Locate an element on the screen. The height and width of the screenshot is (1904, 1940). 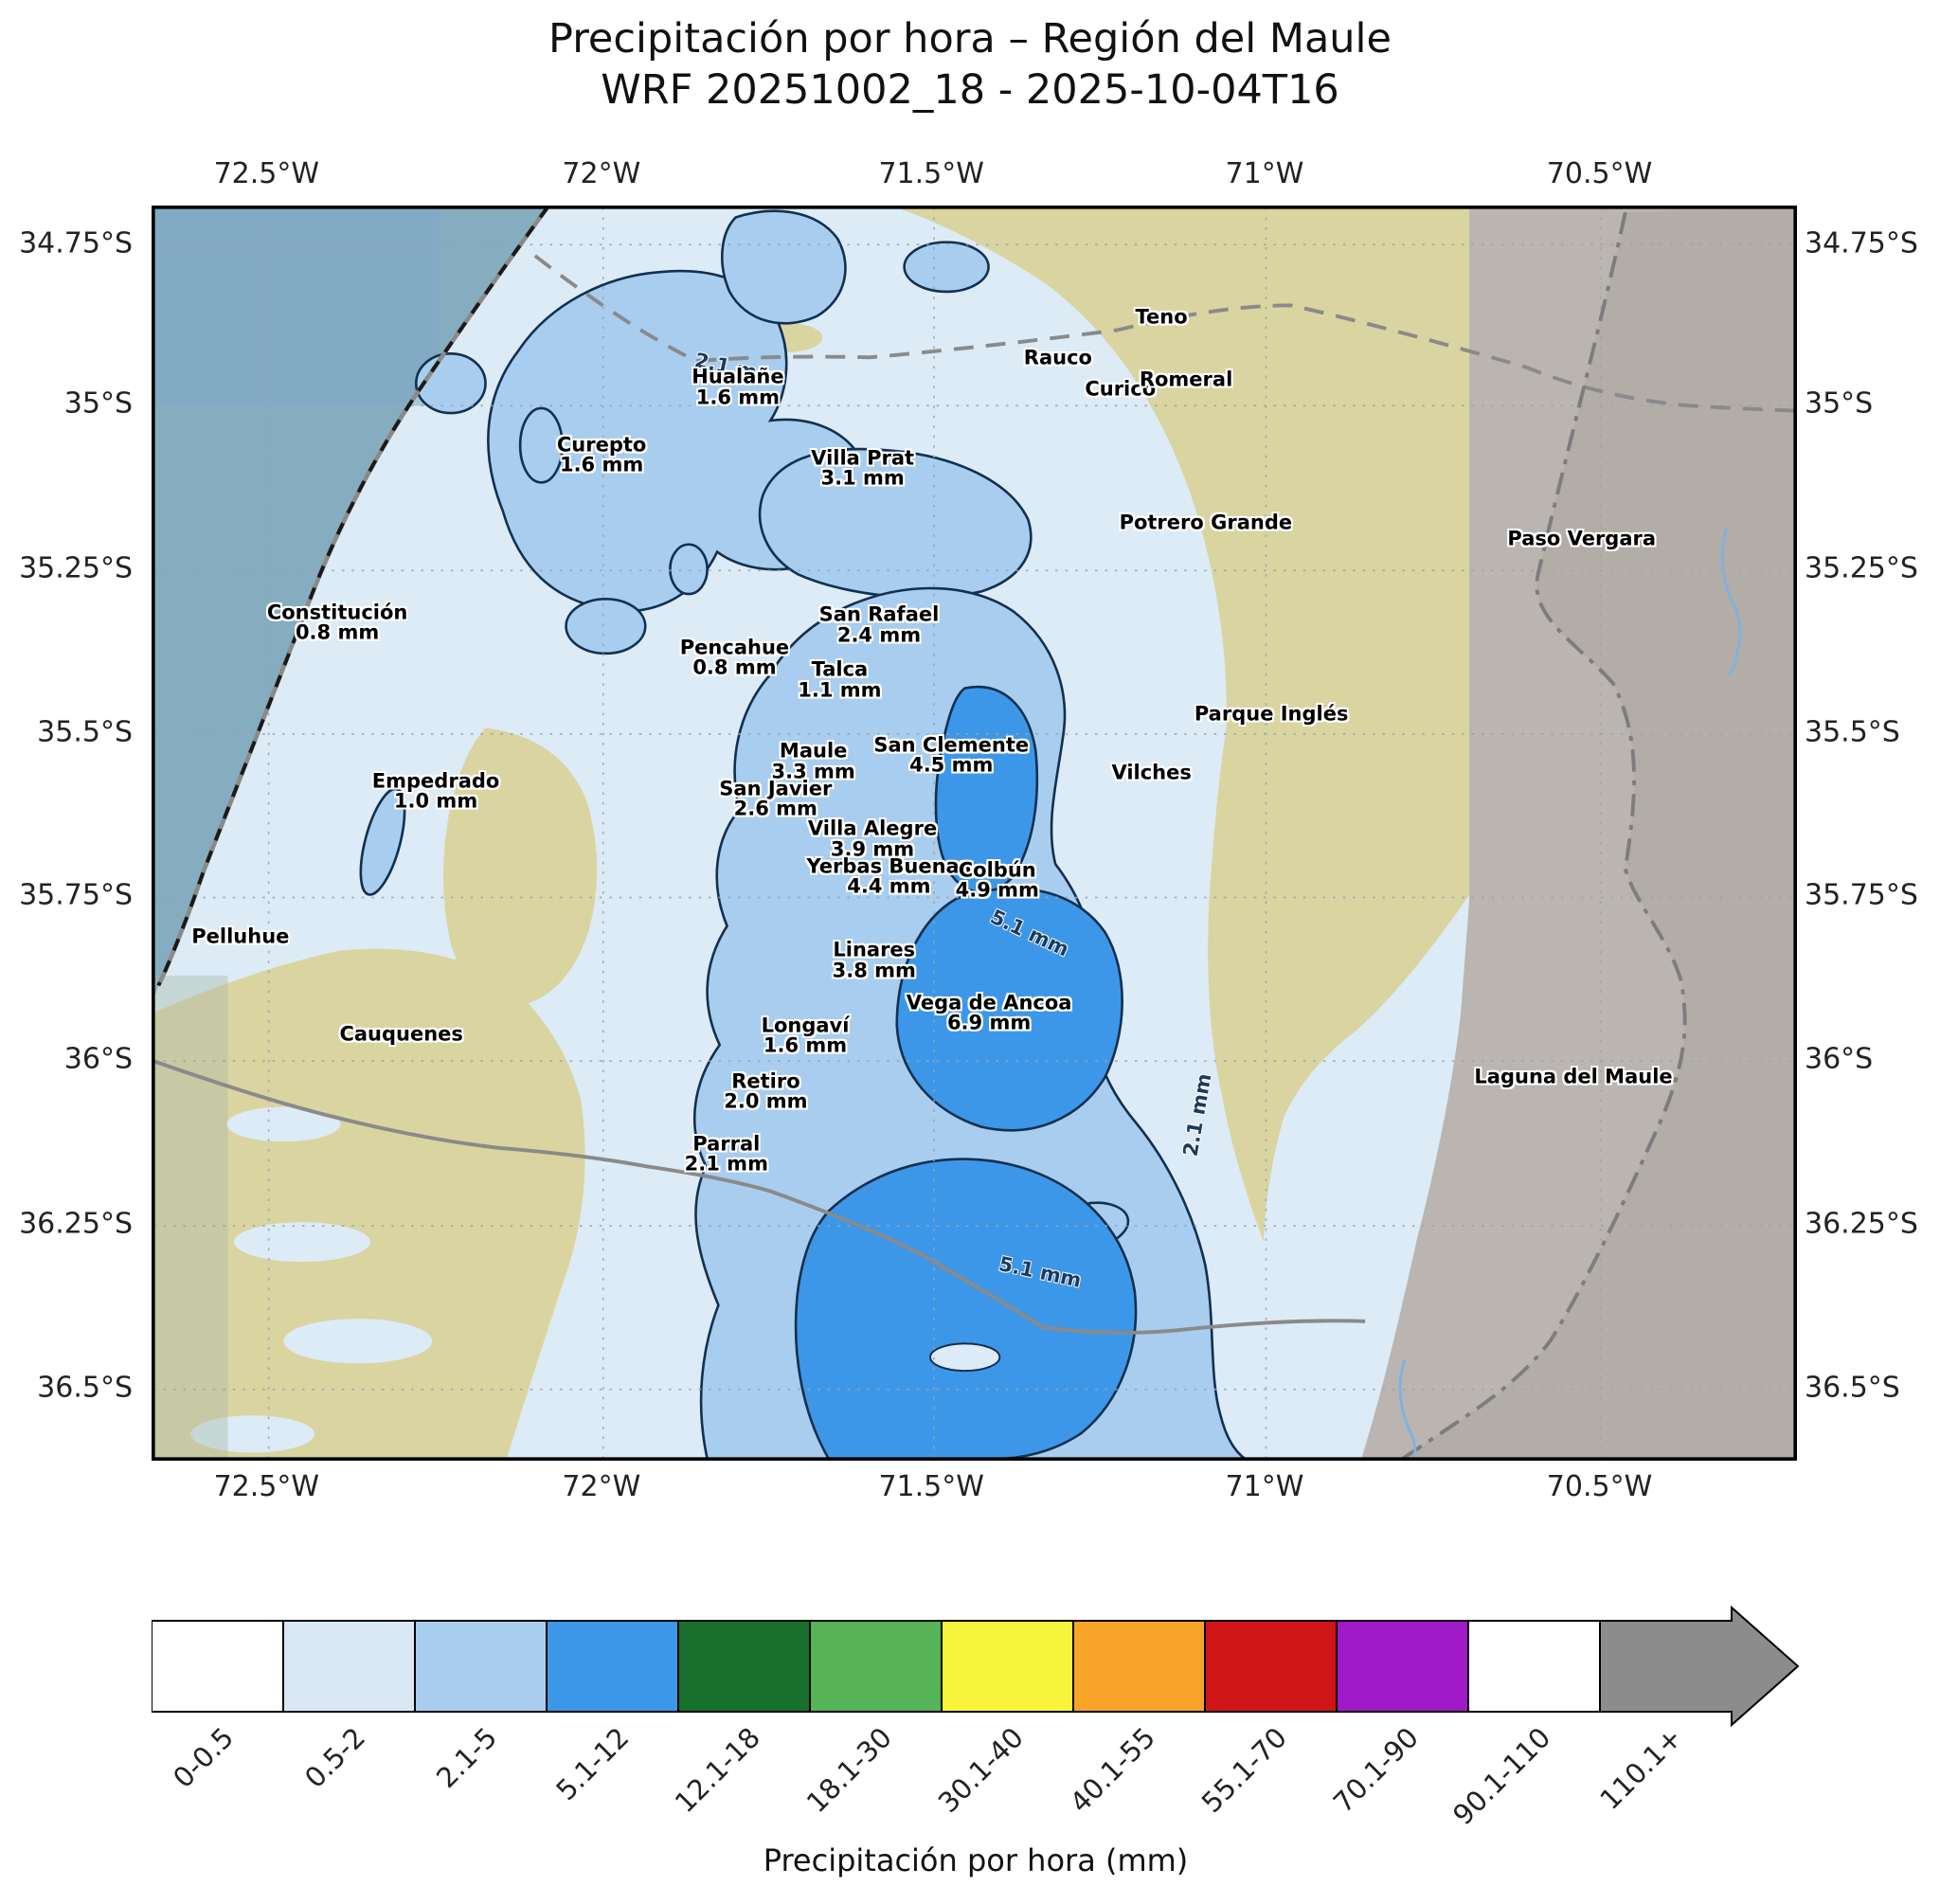
colorbar-caption: Precipitación por hora (mm) is located at coordinates (976, 1860).